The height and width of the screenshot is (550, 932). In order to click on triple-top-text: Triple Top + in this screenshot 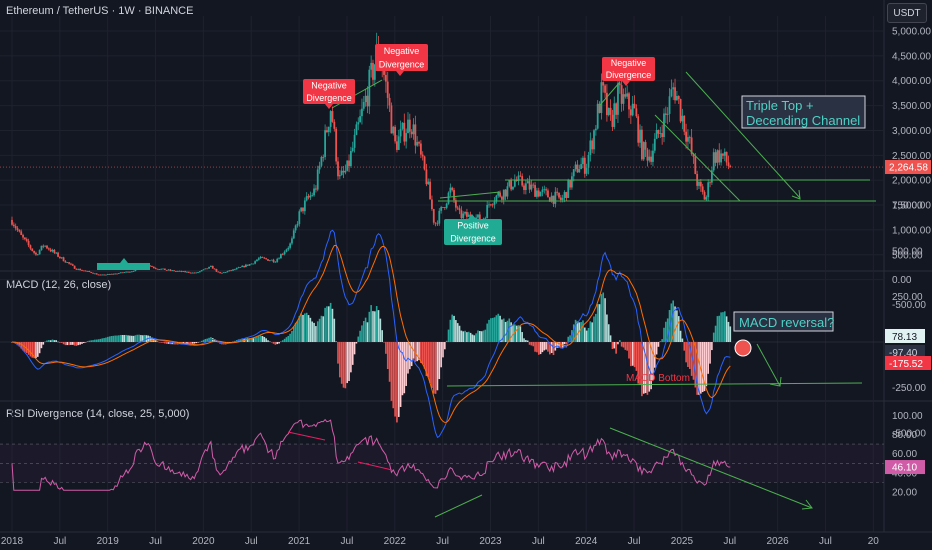, I will do `click(780, 105)`.